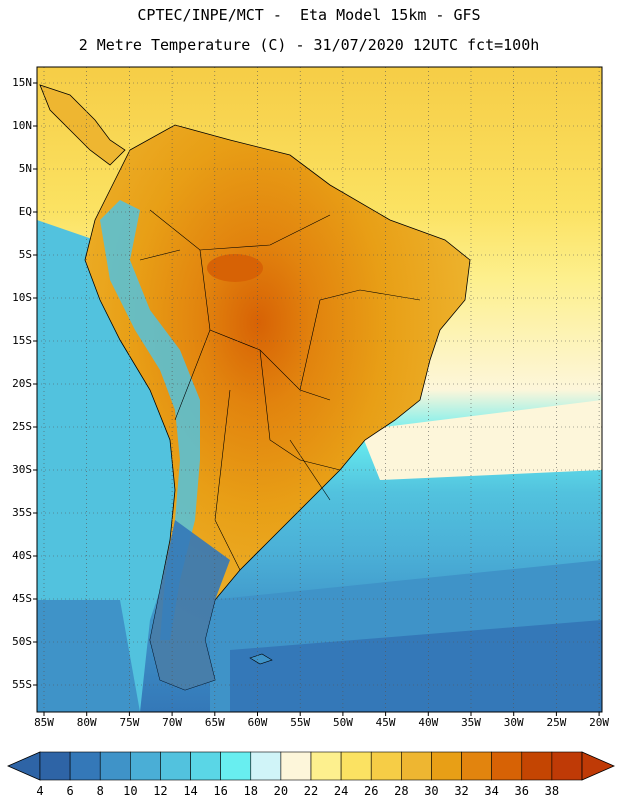 The height and width of the screenshot is (800, 618). I want to click on chart-title-line1: CPTEC/INPE/MCT - Eta Model 15km - GFS, so click(309, 15).